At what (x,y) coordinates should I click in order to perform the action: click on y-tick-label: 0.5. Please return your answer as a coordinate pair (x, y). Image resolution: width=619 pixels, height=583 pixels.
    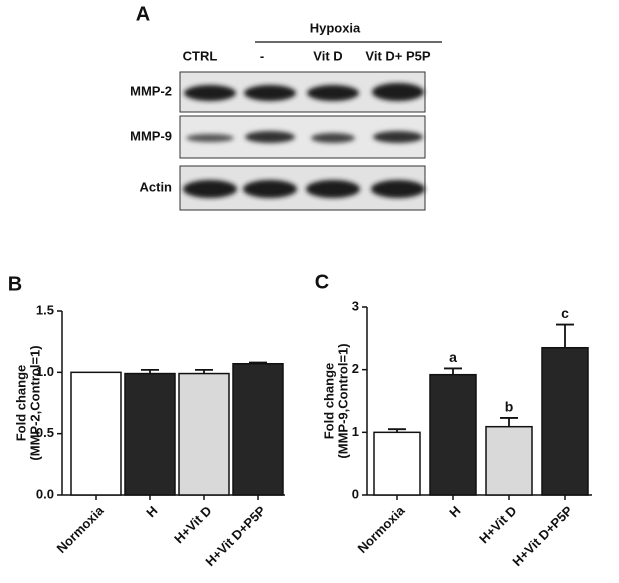
    Looking at the image, I should click on (45, 432).